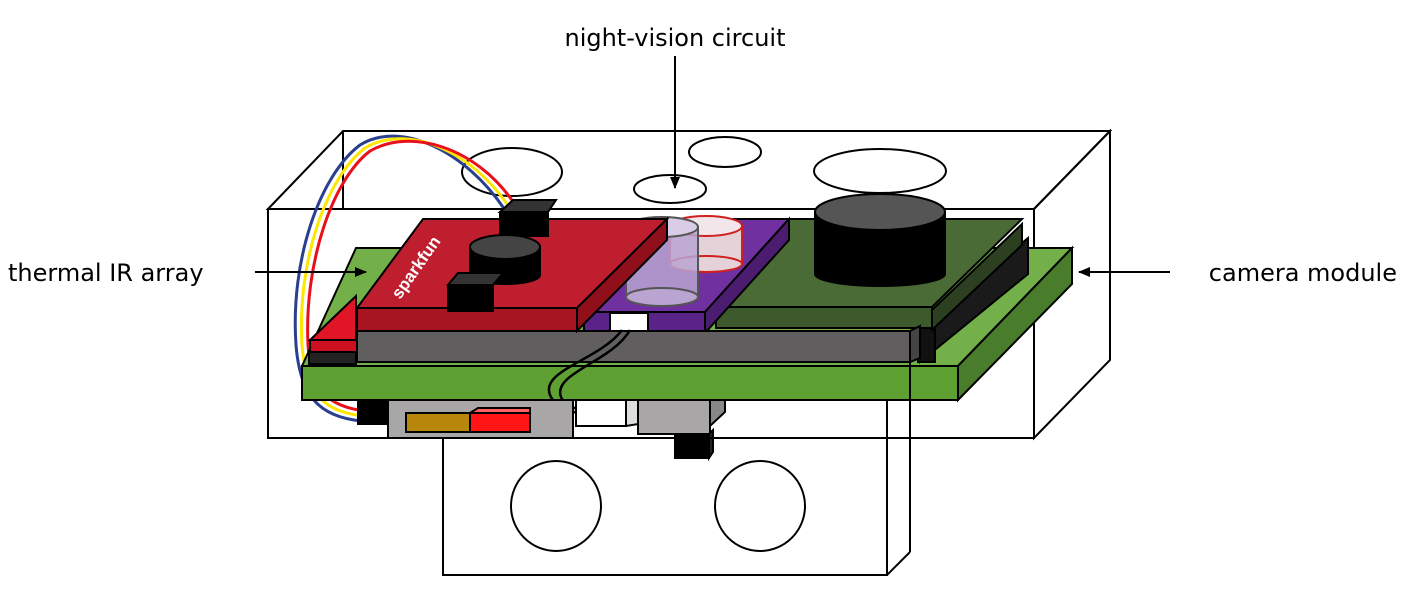 This screenshot has height=600, width=1407. Describe the element at coordinates (880, 171) in the screenshot. I see `lid-hole-camera` at that location.